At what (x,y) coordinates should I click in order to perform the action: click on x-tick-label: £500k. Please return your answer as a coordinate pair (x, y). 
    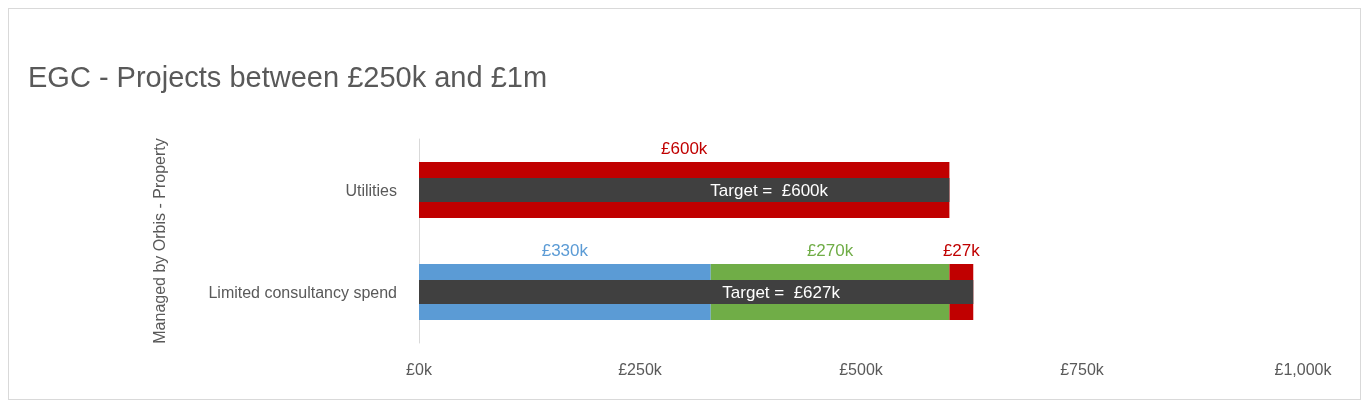
    Looking at the image, I should click on (861, 369).